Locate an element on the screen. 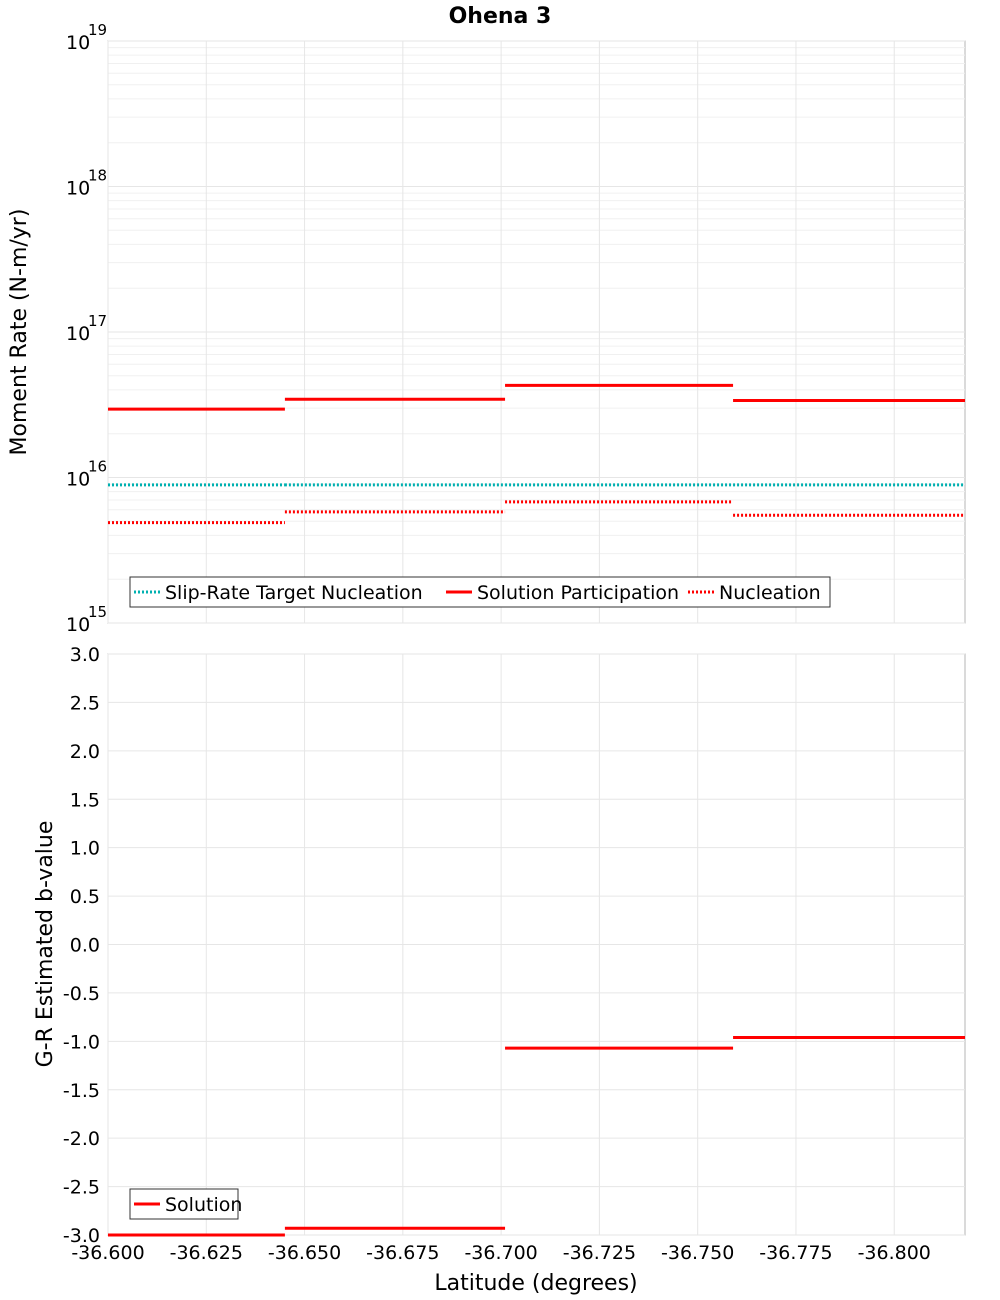 The width and height of the screenshot is (1000, 1300). b-value-series is located at coordinates (536, 1136).